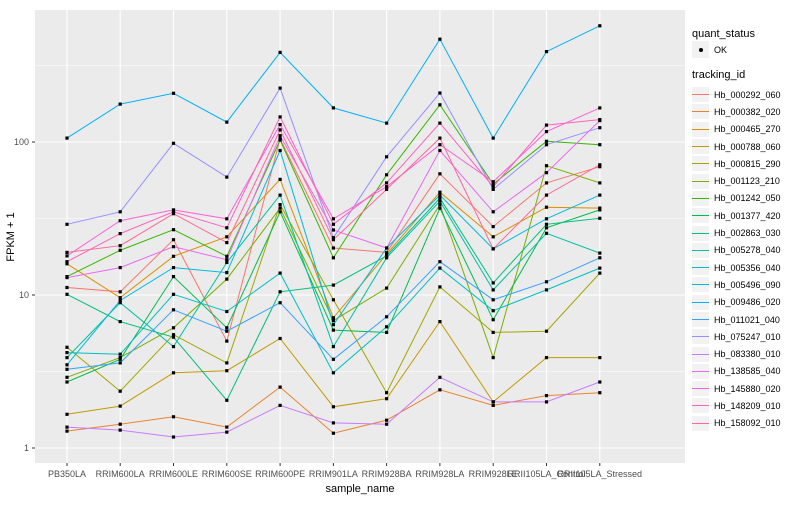  Describe the element at coordinates (333, 474) in the screenshot. I see `x-tick-label: RRIM901LA` at that location.